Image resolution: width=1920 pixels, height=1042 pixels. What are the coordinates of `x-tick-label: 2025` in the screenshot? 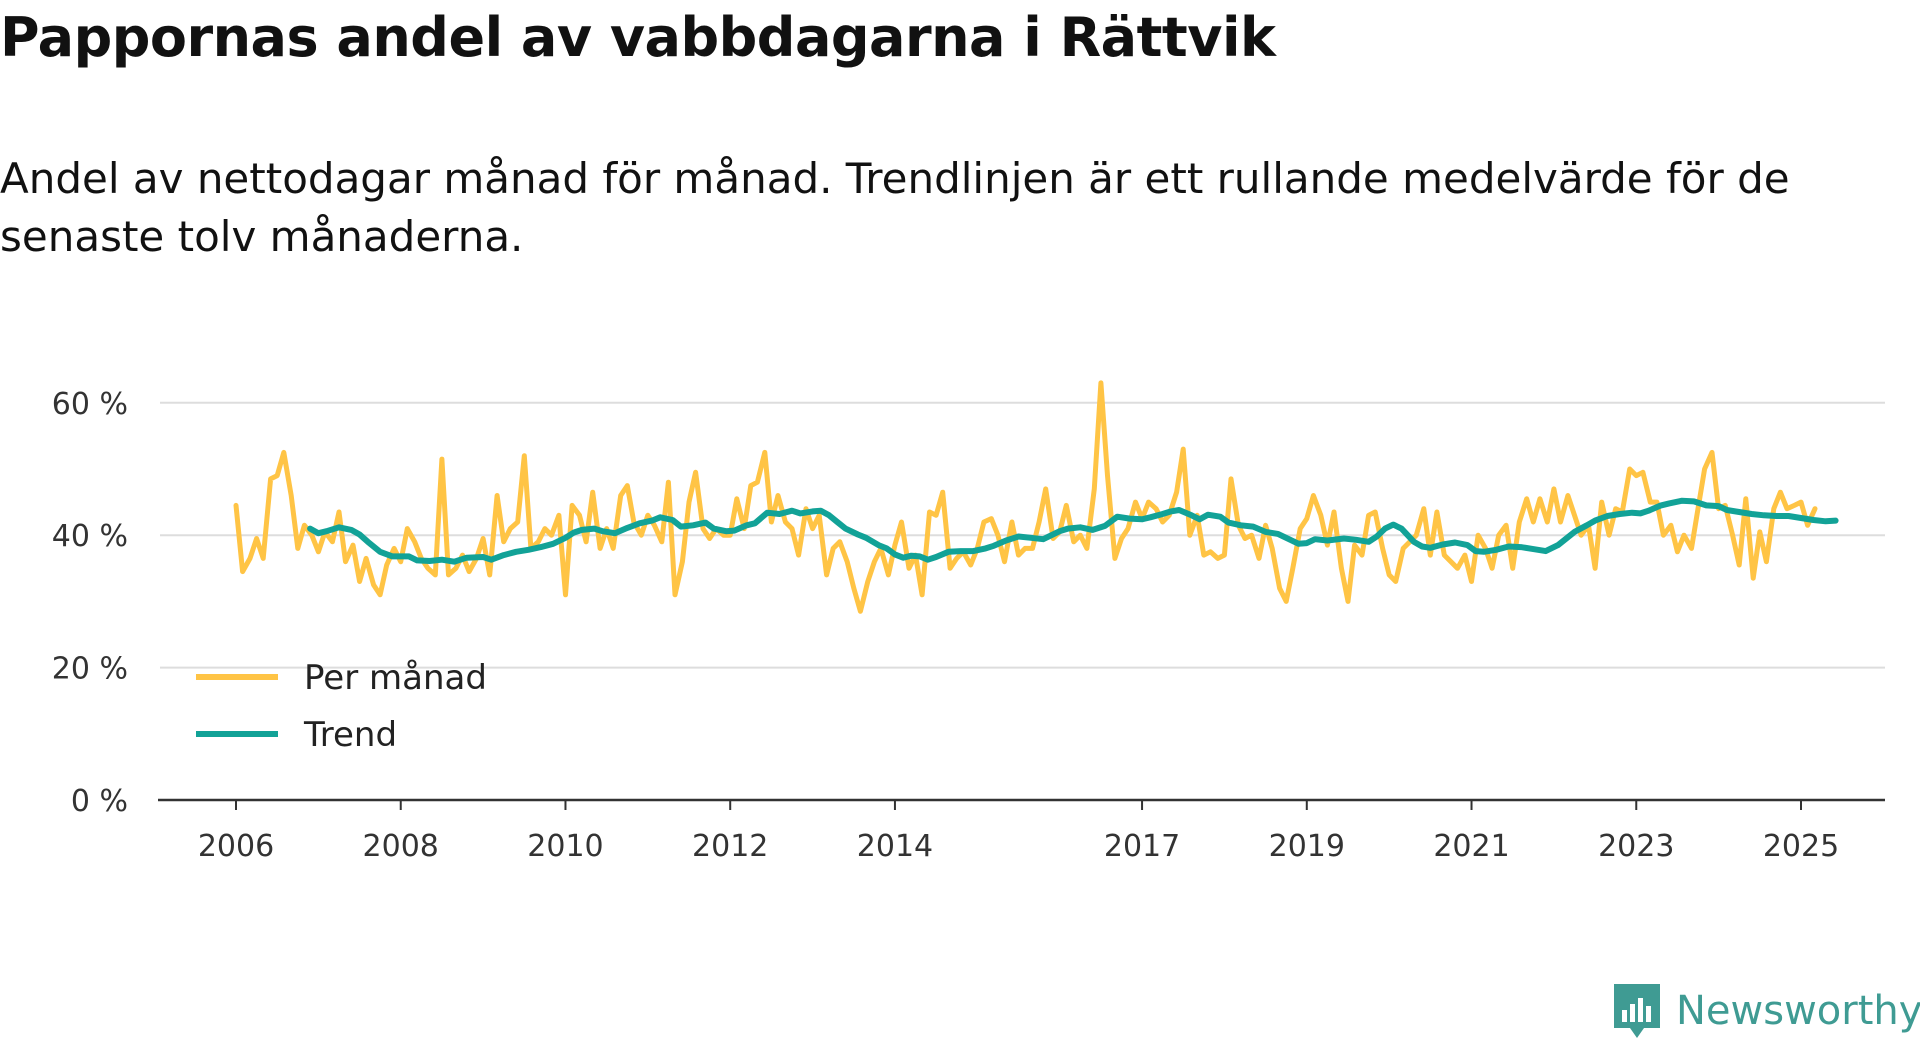 It's located at (1801, 846).